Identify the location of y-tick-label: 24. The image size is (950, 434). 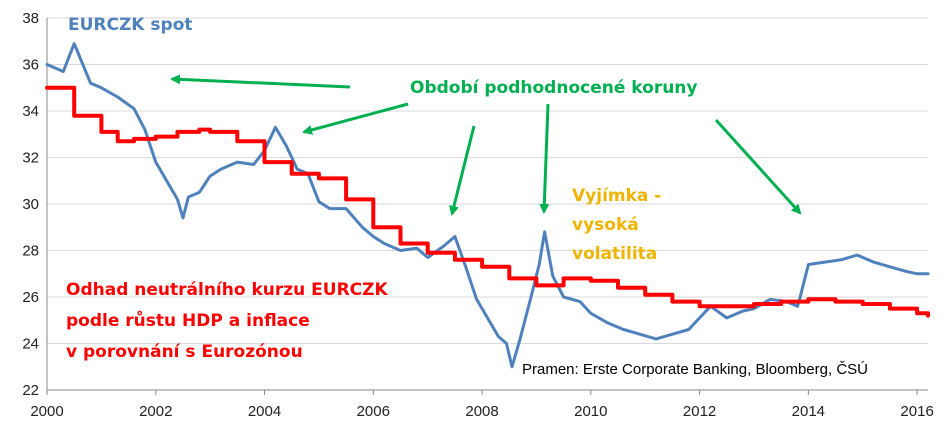
(30, 344).